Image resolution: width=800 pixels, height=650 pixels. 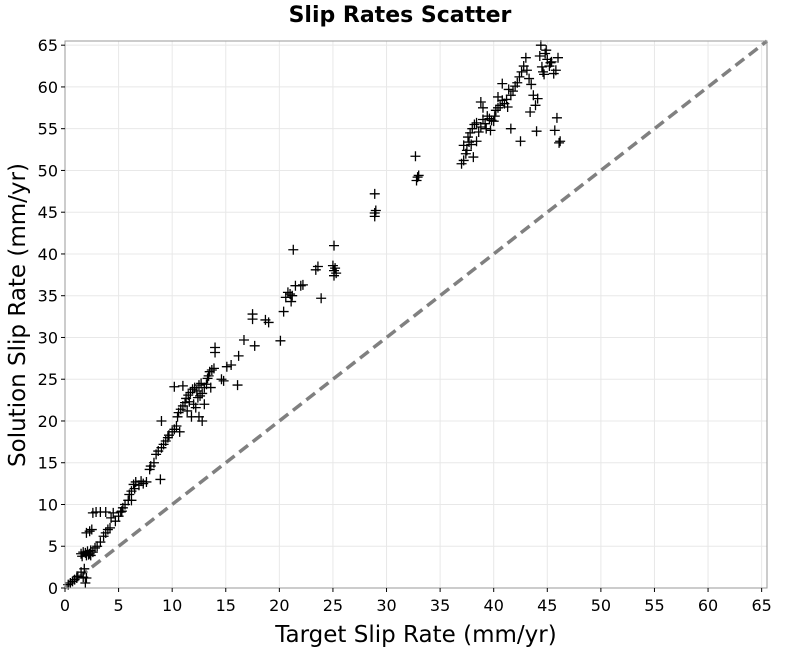 What do you see at coordinates (48, 87) in the screenshot?
I see `y-tick-label-12: 60` at bounding box center [48, 87].